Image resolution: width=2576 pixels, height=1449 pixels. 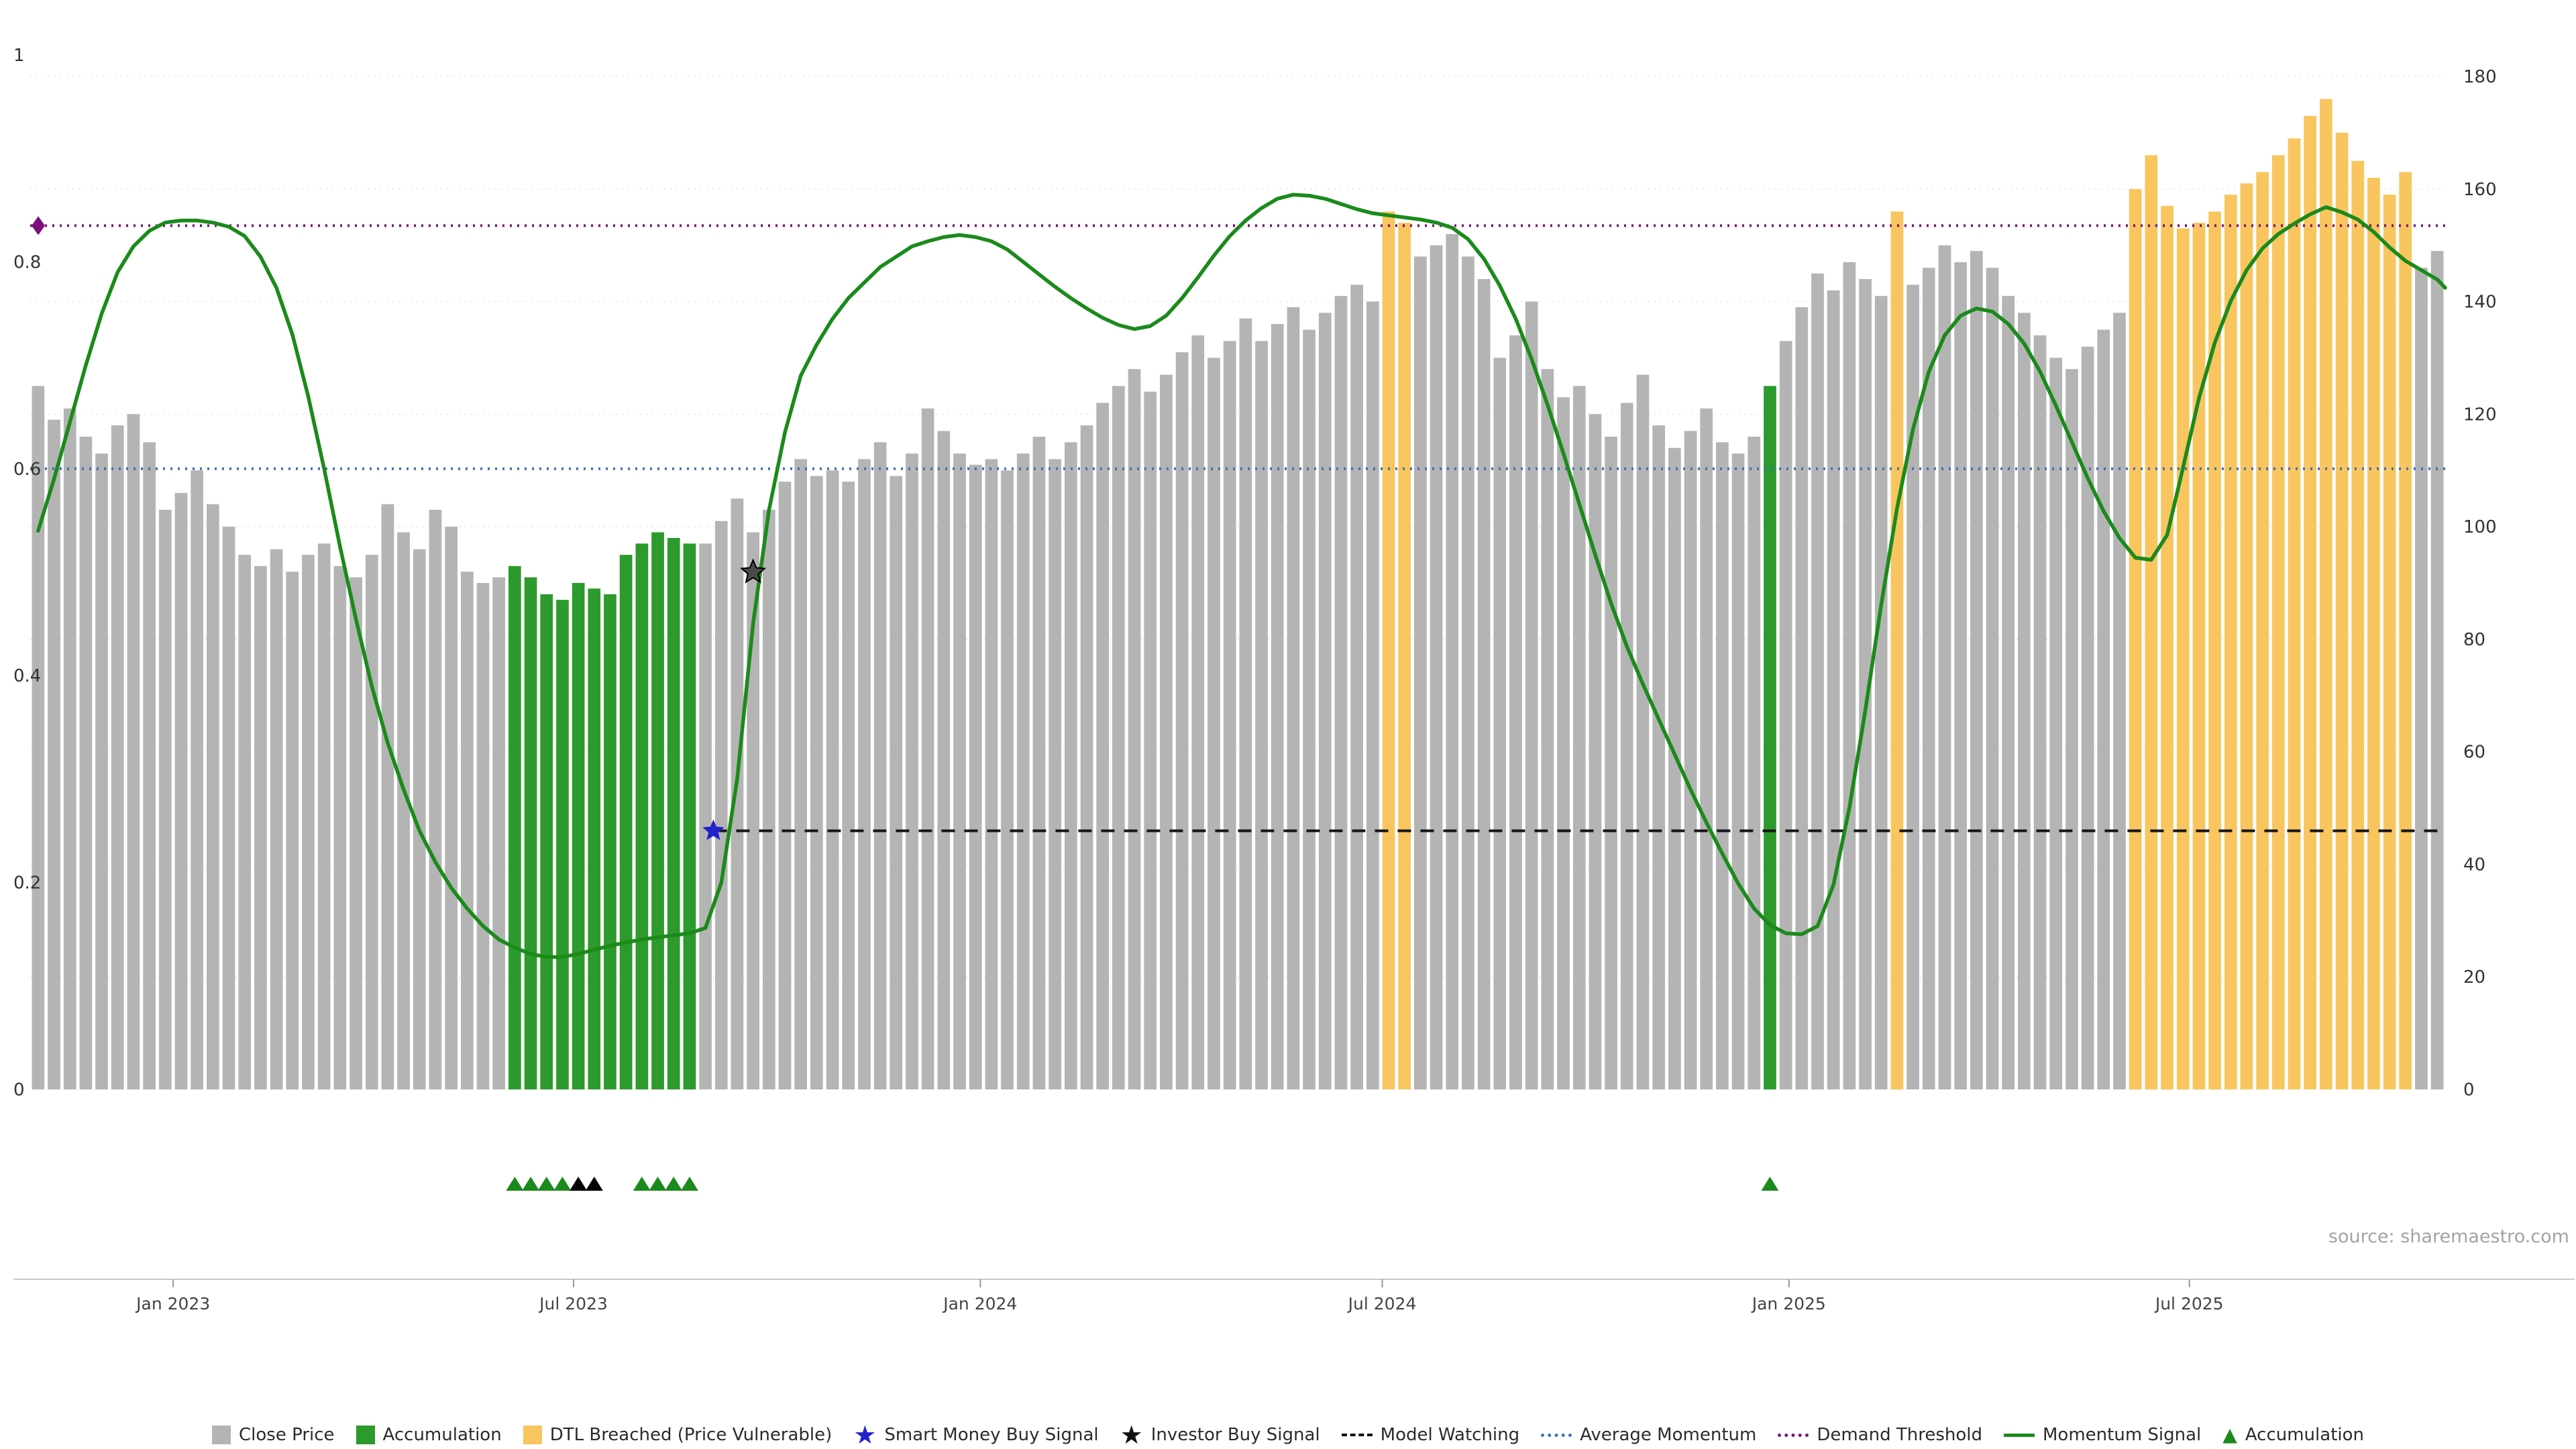 I want to click on svg-text: Jul 2023, so click(x=573, y=1303).